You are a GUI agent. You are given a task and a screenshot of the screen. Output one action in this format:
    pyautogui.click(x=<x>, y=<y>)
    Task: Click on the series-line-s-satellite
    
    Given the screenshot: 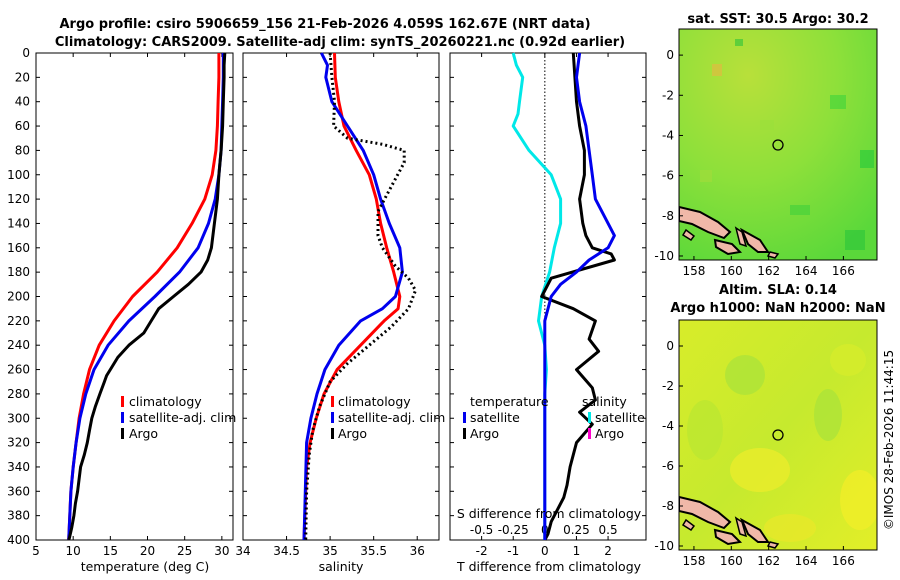 What is the action you would take?
    pyautogui.click(x=579, y=296)
    